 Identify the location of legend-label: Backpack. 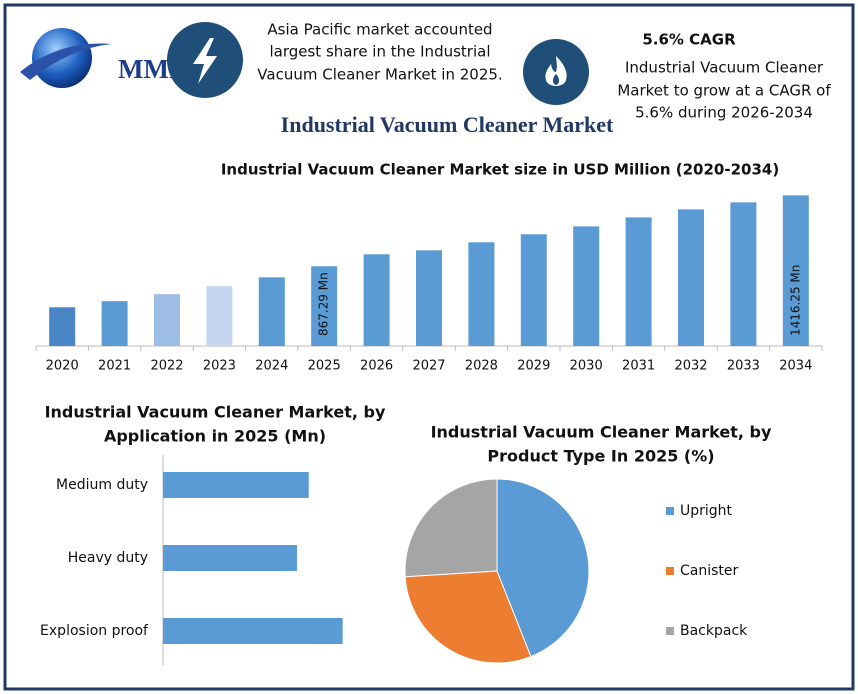
(714, 631).